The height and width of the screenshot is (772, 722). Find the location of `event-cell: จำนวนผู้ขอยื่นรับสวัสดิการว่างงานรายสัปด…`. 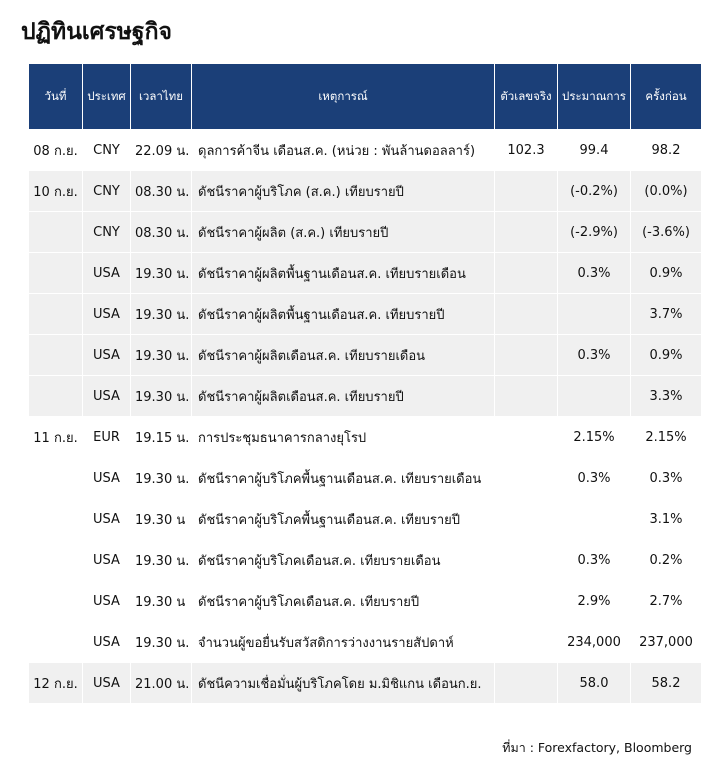

event-cell: จำนวนผู้ขอยื่นรับสวัสดิการว่างงานรายสัปด… is located at coordinates (343, 642).